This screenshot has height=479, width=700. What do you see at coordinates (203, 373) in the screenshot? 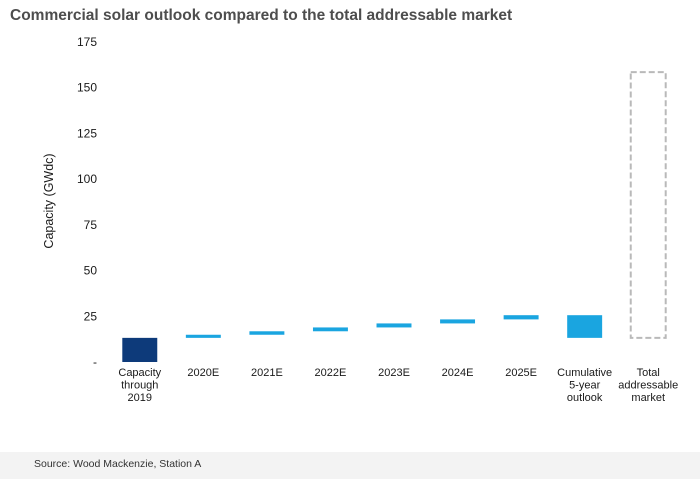
I see `x-tick-label: 2020E` at bounding box center [203, 373].